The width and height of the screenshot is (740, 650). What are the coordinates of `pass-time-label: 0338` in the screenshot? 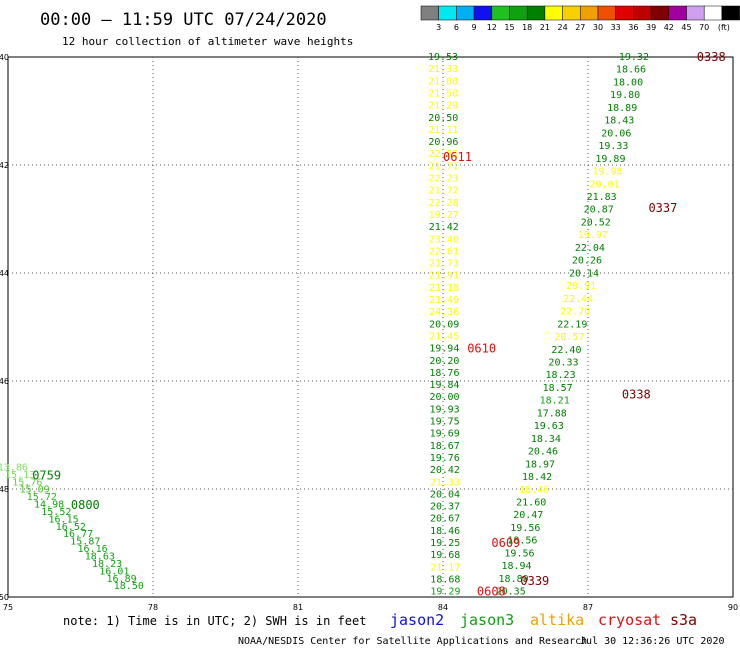 It's located at (636, 395).